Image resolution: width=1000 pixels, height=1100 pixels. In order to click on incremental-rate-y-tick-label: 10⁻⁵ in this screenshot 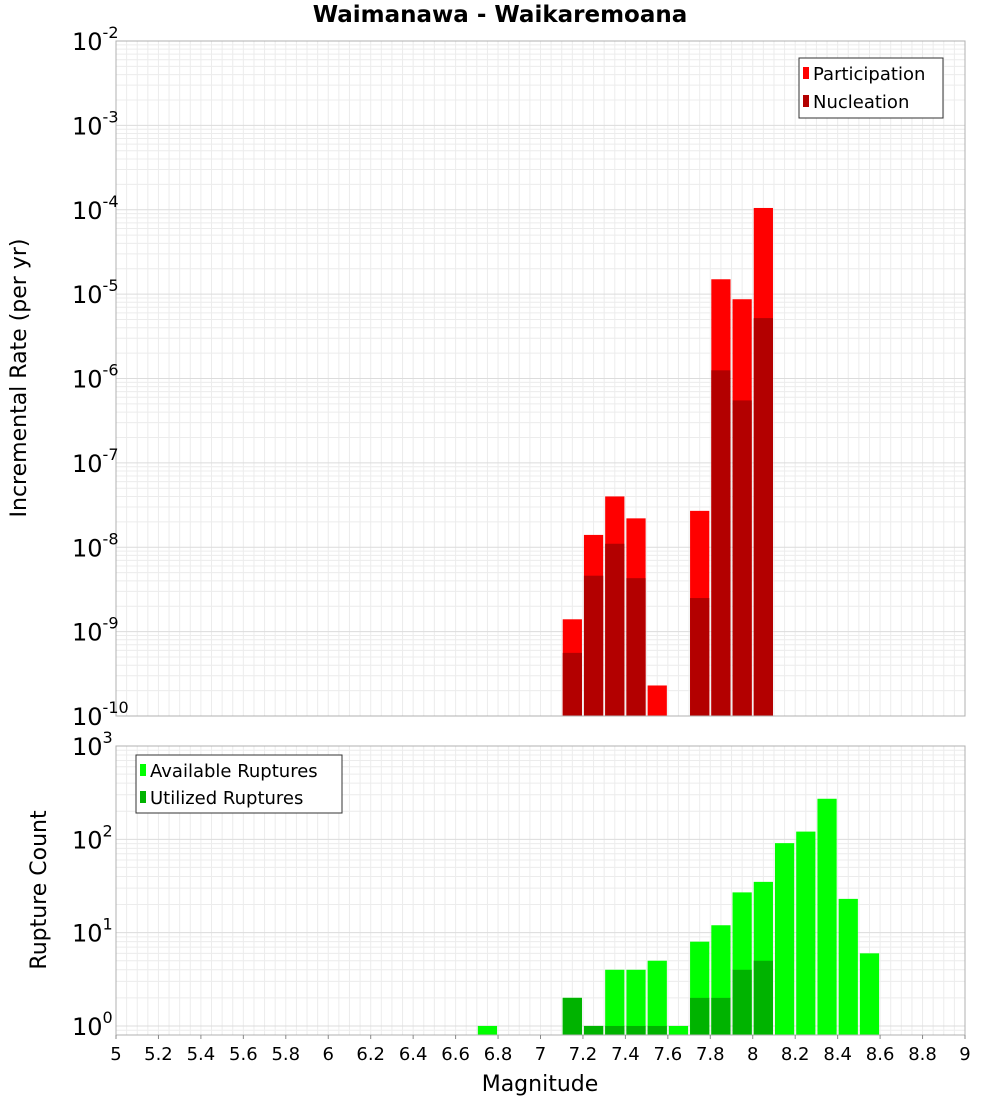, I will do `click(95, 292)`.